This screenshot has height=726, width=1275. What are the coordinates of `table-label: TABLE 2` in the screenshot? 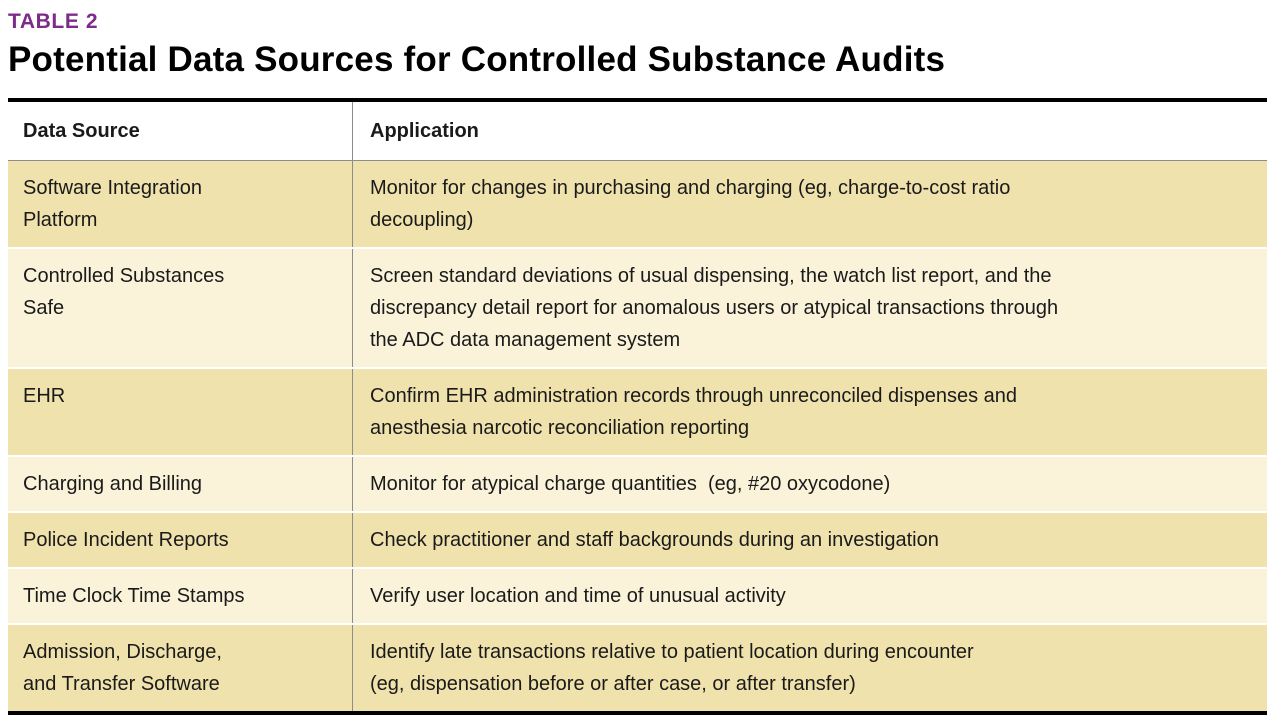 It's located at (53, 21).